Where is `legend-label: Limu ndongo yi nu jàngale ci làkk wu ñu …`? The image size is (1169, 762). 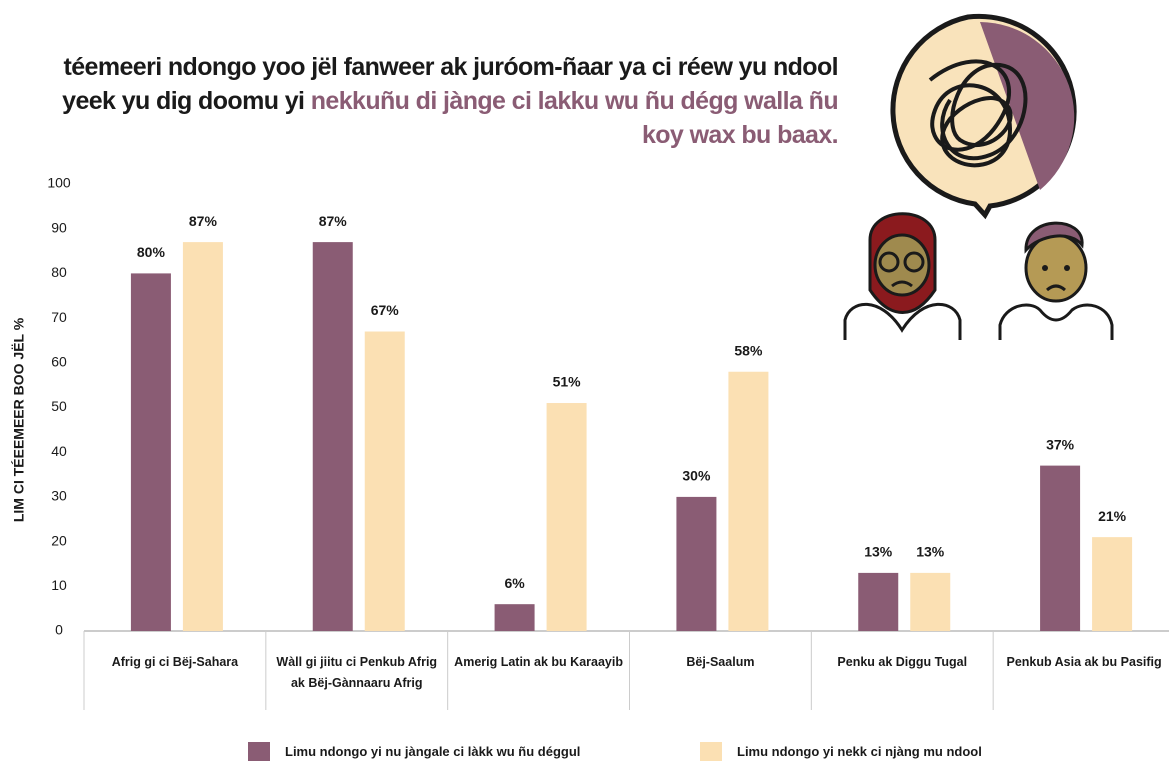 legend-label: Limu ndongo yi nu jàngale ci làkk wu ñu … is located at coordinates (433, 751).